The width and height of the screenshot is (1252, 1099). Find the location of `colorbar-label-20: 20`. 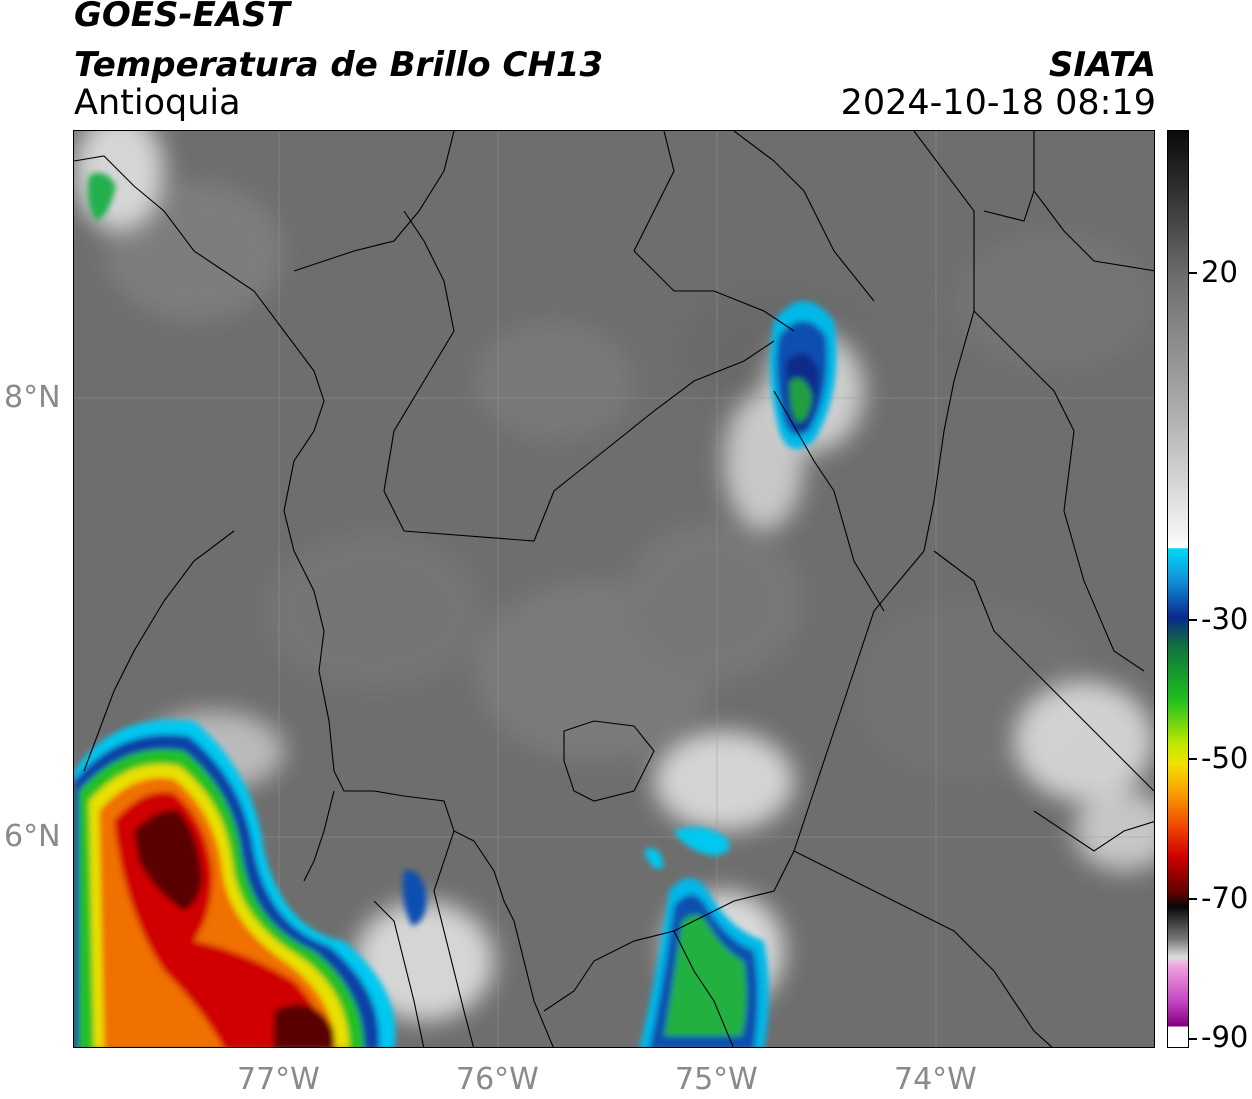

colorbar-label-20: 20 is located at coordinates (1219, 272).